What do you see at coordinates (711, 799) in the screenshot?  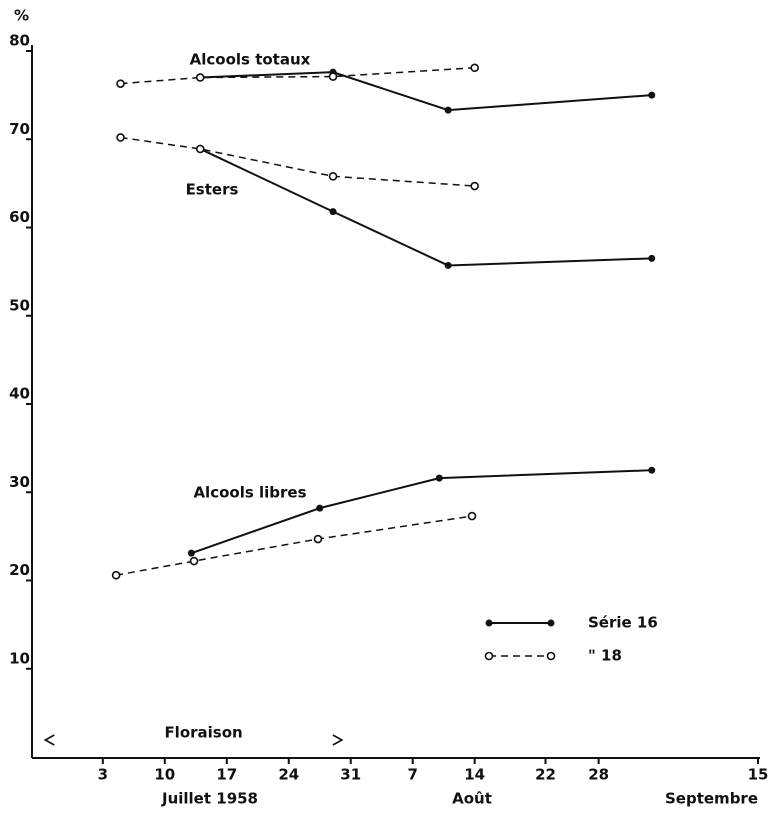 I see `month-label: Septembre` at bounding box center [711, 799].